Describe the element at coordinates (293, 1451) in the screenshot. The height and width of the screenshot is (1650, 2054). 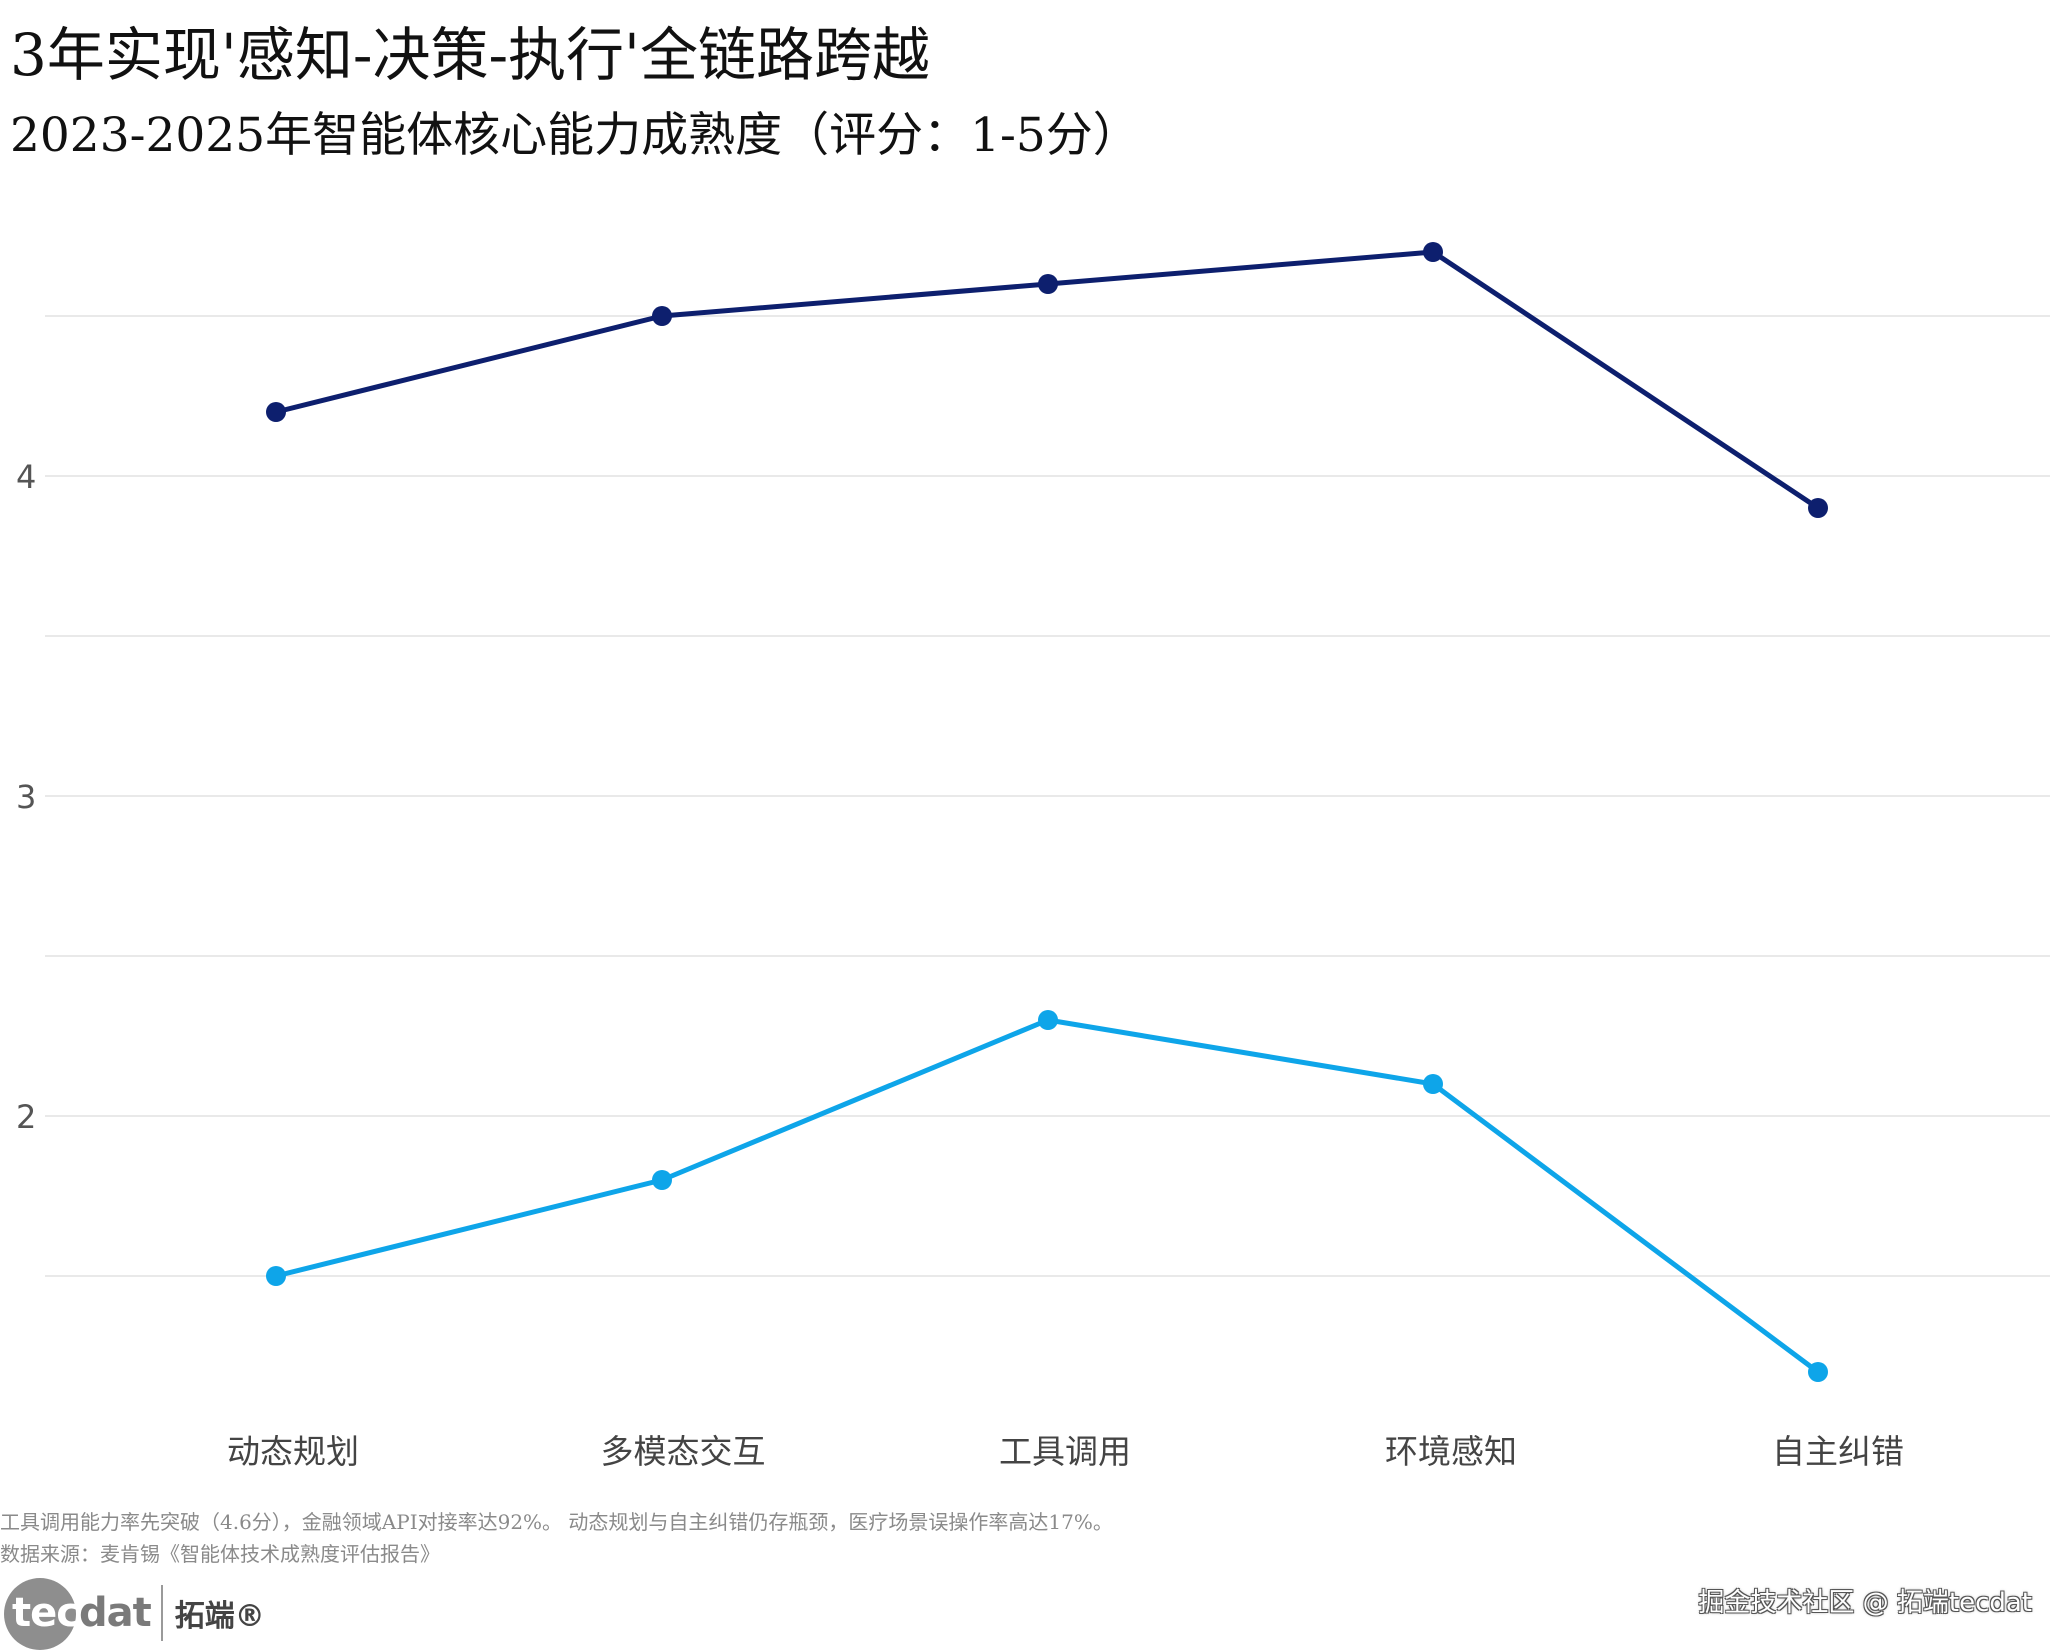
I see `x-tick-label: 动态规划` at that location.